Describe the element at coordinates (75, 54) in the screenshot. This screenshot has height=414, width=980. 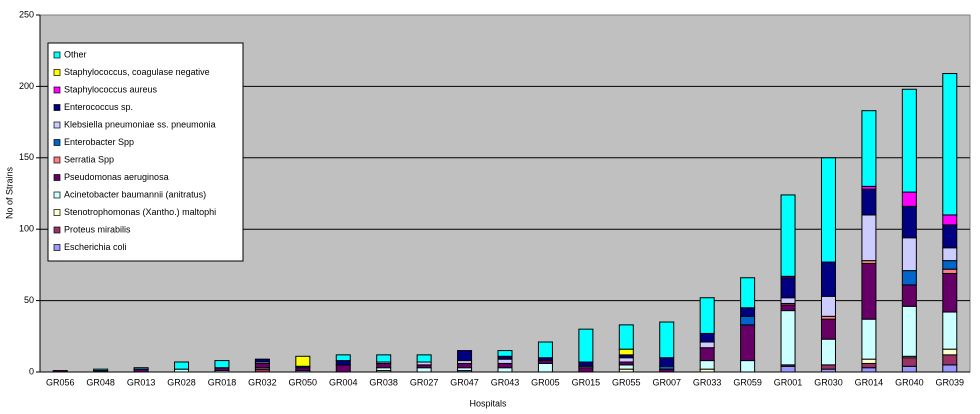
I see `legend-label: Other` at that location.